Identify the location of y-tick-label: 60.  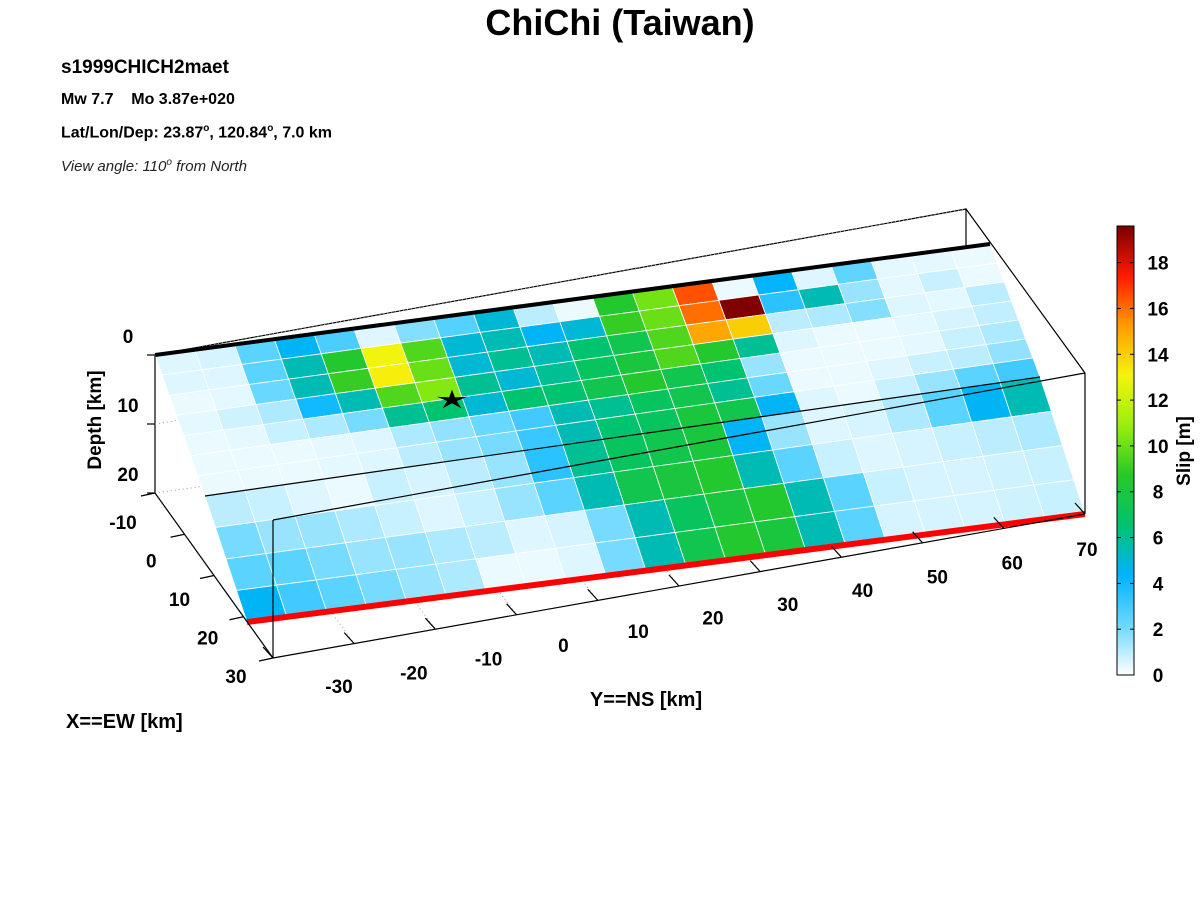
(1012, 564).